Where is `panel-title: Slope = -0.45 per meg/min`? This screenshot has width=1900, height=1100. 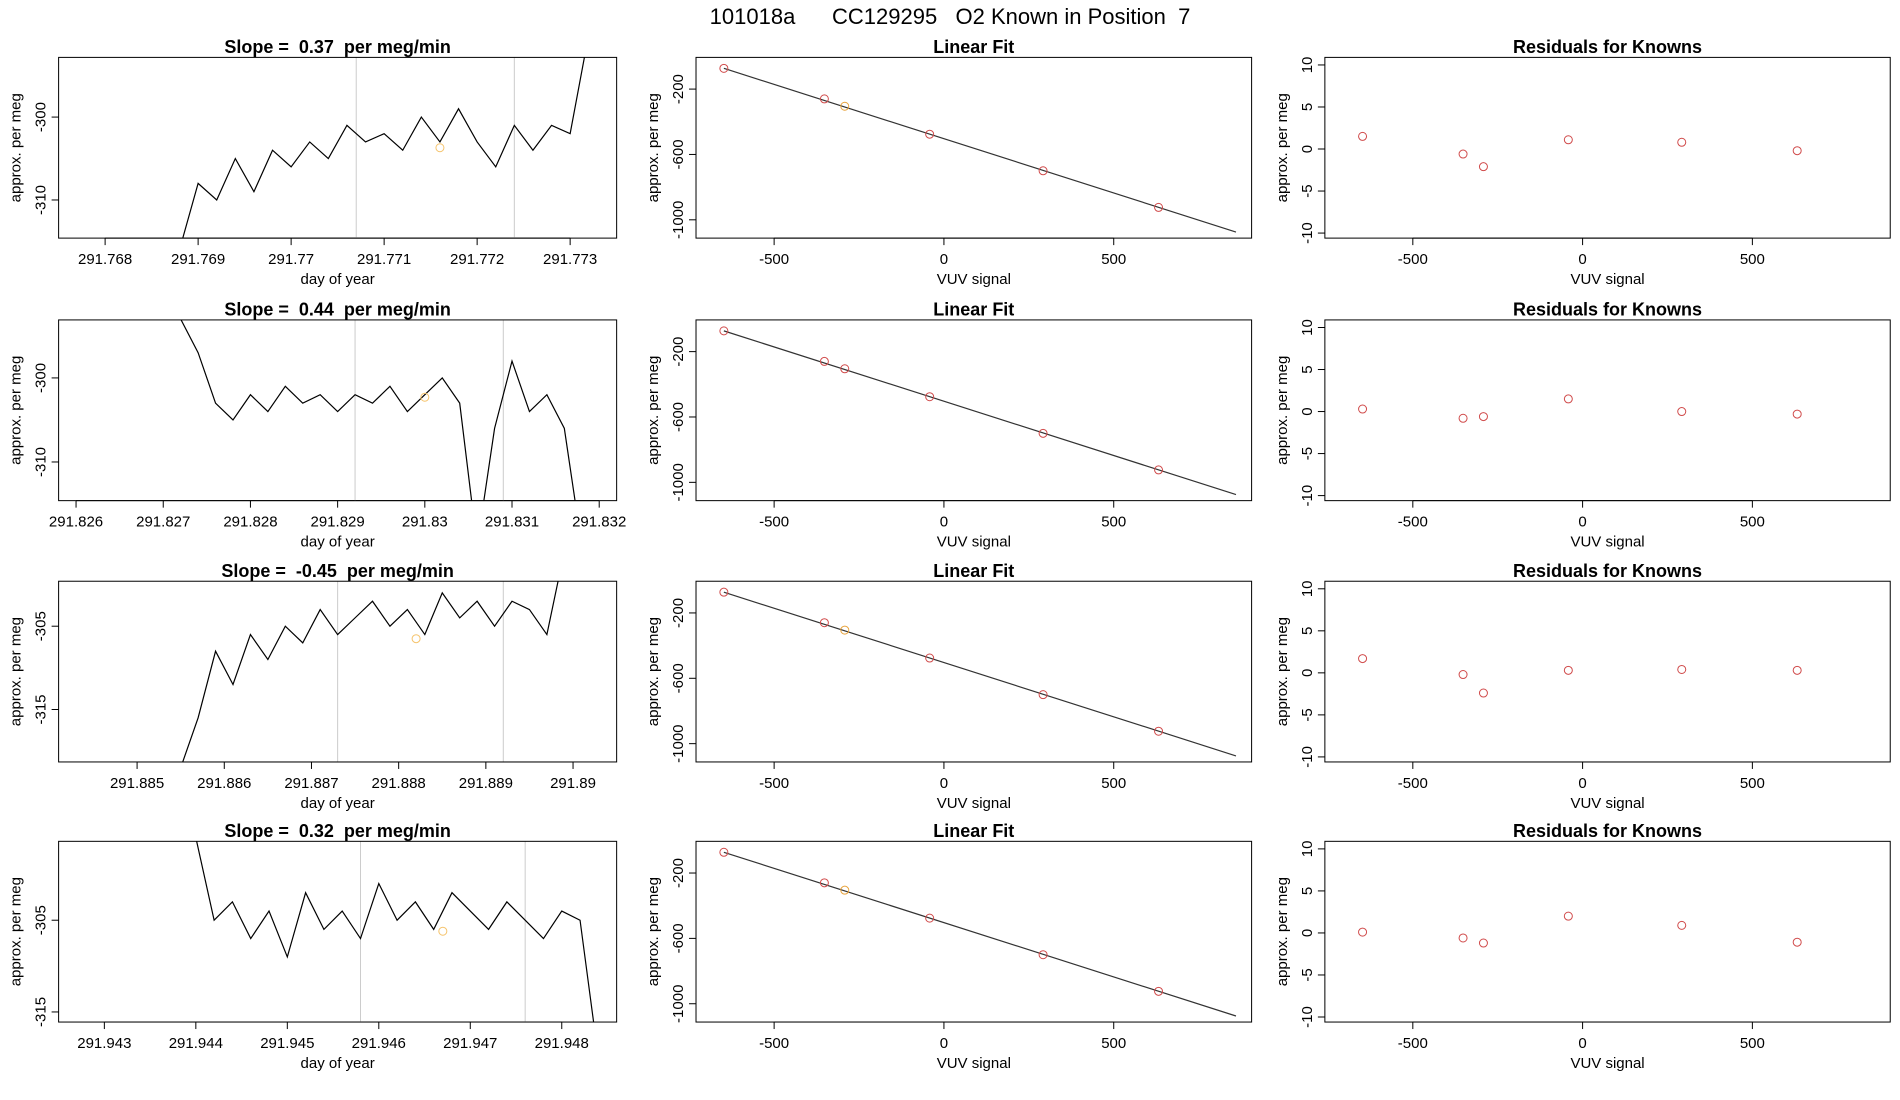
panel-title: Slope = -0.45 per meg/min is located at coordinates (337, 571).